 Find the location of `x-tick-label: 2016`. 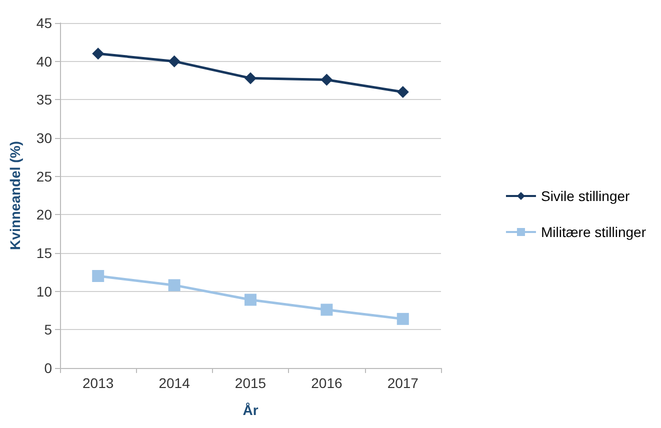

x-tick-label: 2016 is located at coordinates (326, 383).